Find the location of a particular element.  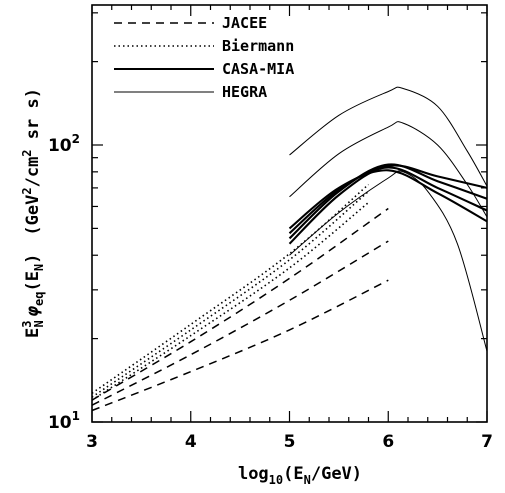

x-axis-label: log10(EN/GeV) is located at coordinates (300, 475).